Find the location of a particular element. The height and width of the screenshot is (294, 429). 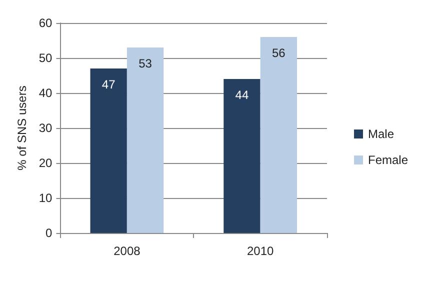

x-tick-label: 2008 is located at coordinates (127, 251).